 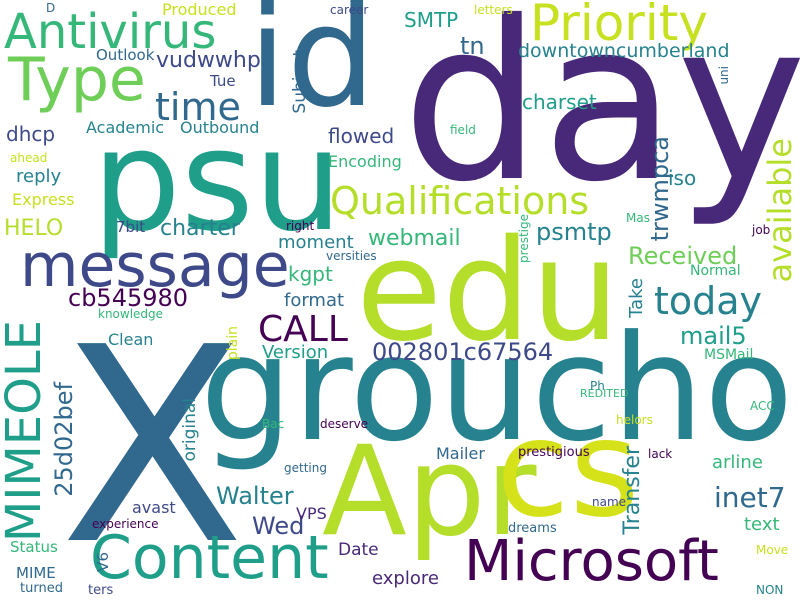 What do you see at coordinates (101, 590) in the screenshot?
I see `word-ters: ters` at bounding box center [101, 590].